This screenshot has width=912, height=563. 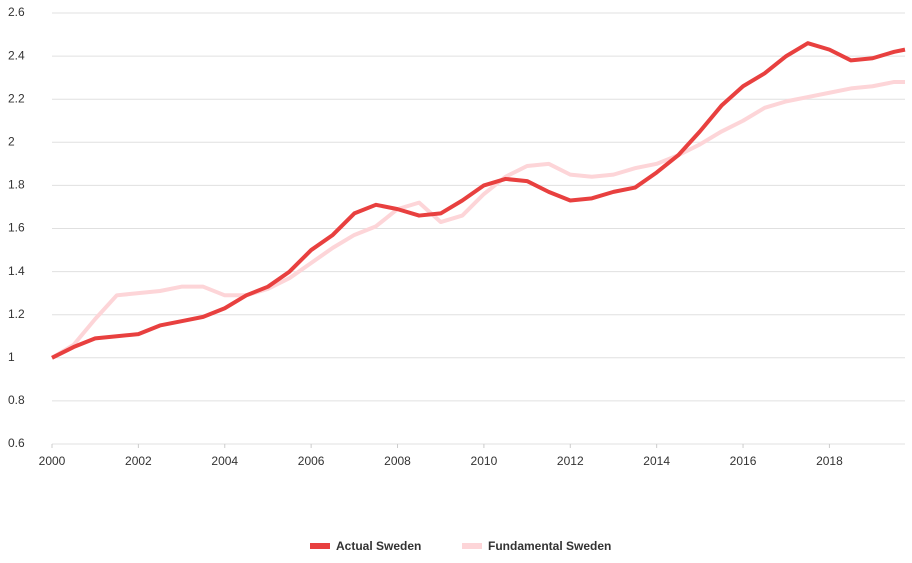 What do you see at coordinates (16, 55) in the screenshot?
I see `y-tick-label: 2.4` at bounding box center [16, 55].